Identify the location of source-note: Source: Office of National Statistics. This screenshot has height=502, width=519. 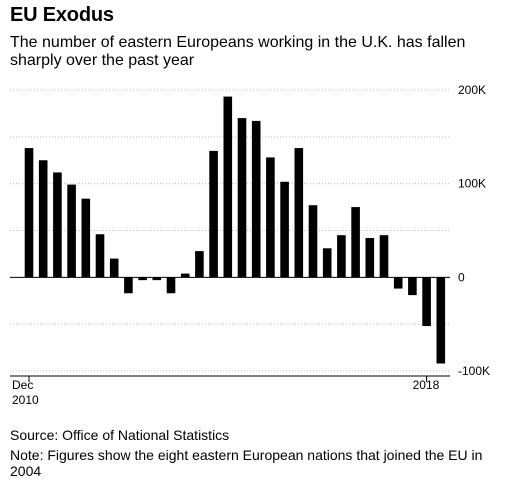
(120, 435).